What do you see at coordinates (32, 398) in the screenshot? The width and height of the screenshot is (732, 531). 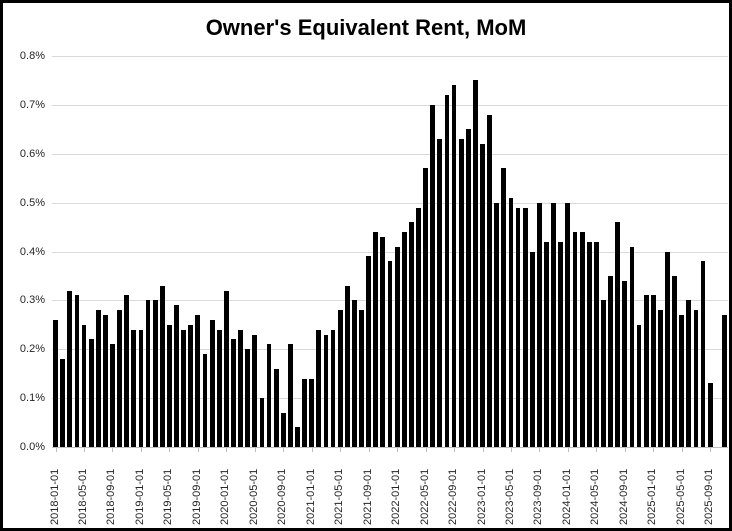 I see `y-tick-label: 0.1%` at bounding box center [32, 398].